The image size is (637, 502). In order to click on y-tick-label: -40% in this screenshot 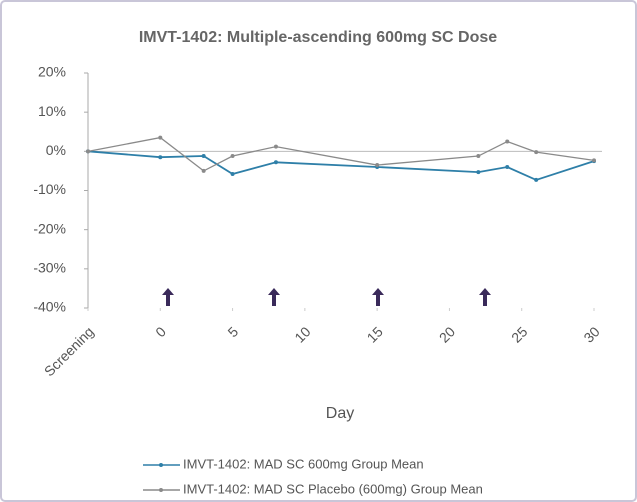, I will do `click(49, 307)`.